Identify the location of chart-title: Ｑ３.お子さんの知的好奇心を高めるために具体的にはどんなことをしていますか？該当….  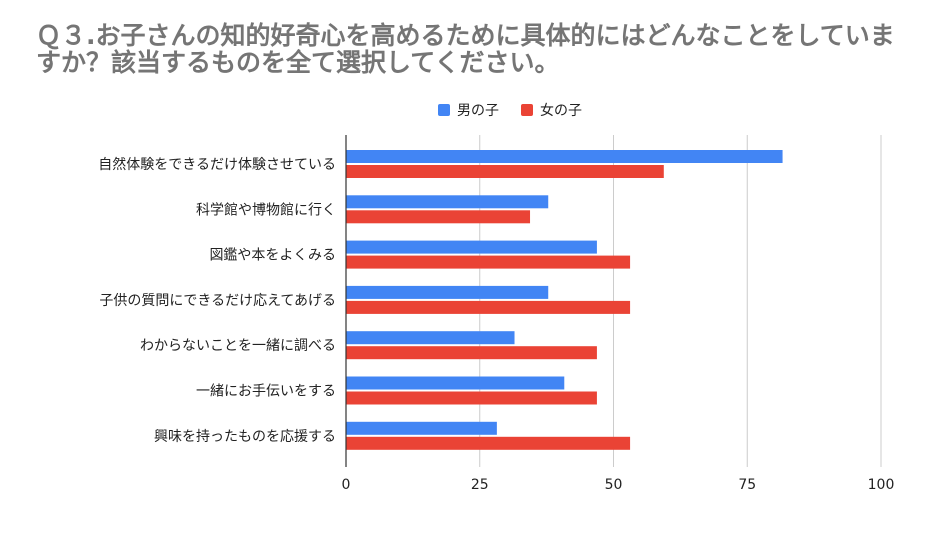
(465, 49).